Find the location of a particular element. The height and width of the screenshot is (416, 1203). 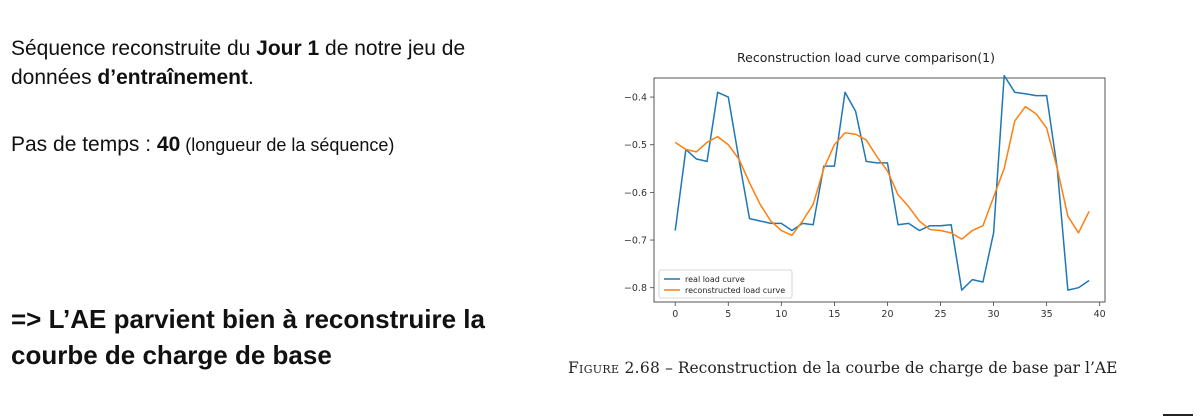

y-tick-label: −0.8 is located at coordinates (635, 288).